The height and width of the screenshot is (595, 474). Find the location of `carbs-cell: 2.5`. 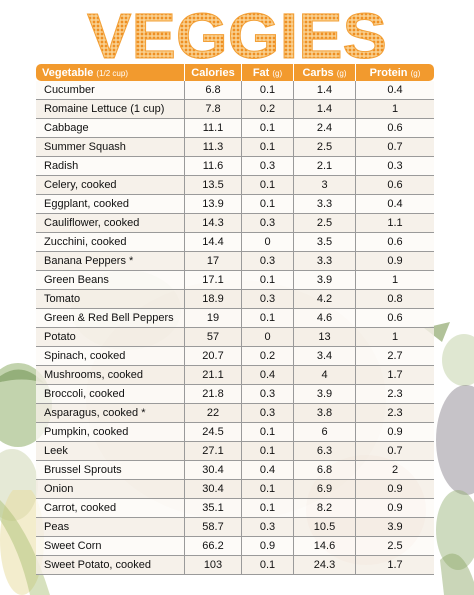

carbs-cell: 2.5 is located at coordinates (325, 223).